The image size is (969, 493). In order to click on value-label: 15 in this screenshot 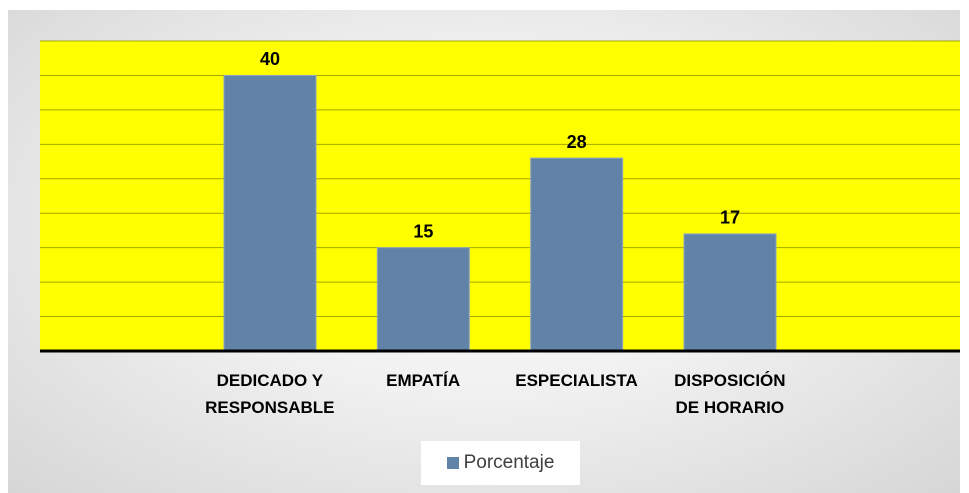, I will do `click(423, 231)`.